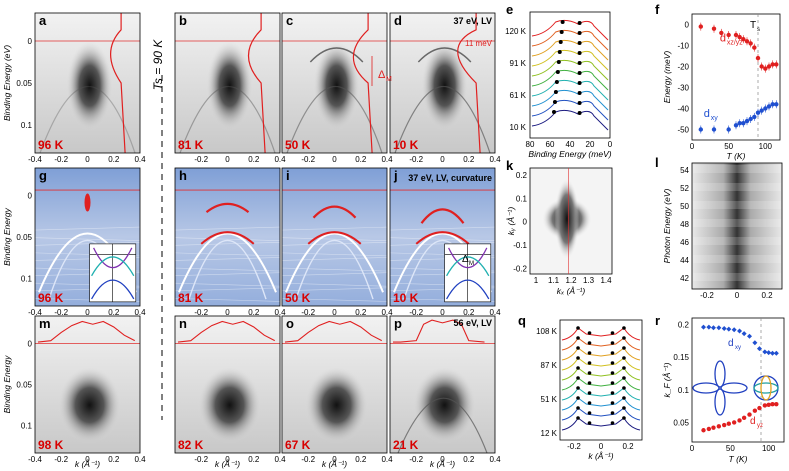 Image resolution: width=789 pixels, height=471 pixels. What do you see at coordinates (536, 280) in the screenshot?
I see `x-tick-label: 1` at bounding box center [536, 280].